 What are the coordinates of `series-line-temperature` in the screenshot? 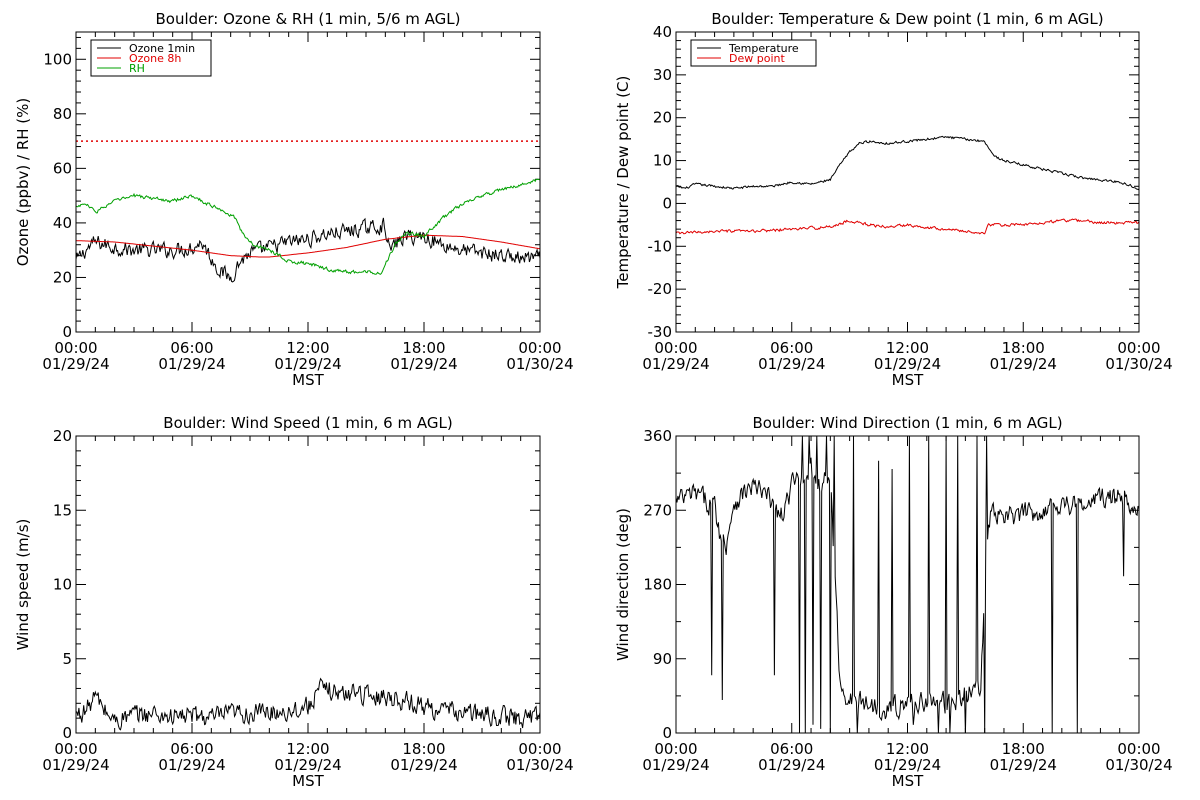 It's located at (907, 163).